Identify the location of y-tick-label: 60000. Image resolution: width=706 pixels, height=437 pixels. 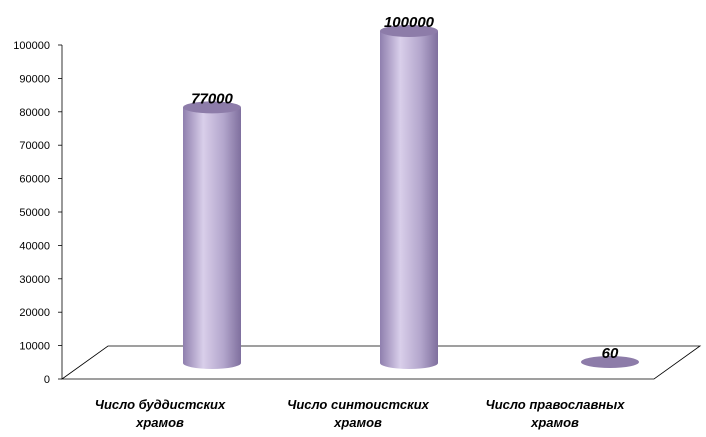
(34, 180).